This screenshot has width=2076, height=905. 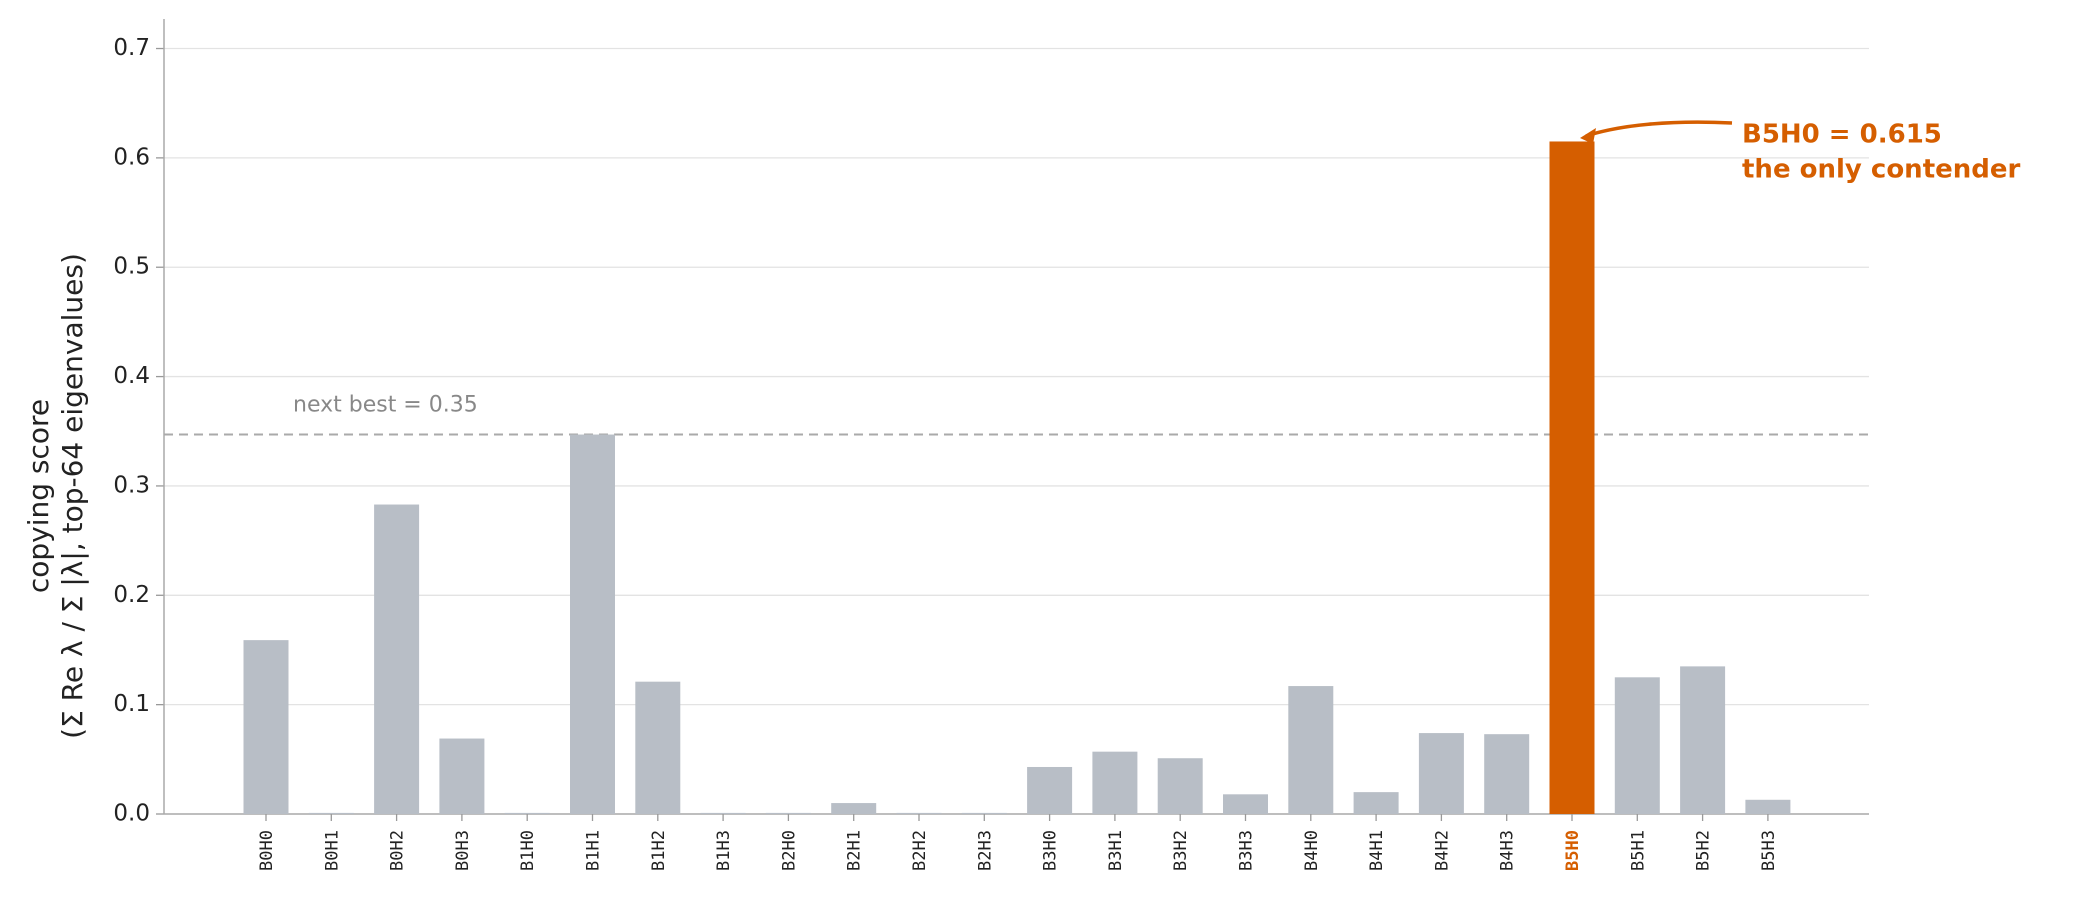 What do you see at coordinates (1638, 850) in the screenshot?
I see `x-tick-label: B5H1` at bounding box center [1638, 850].